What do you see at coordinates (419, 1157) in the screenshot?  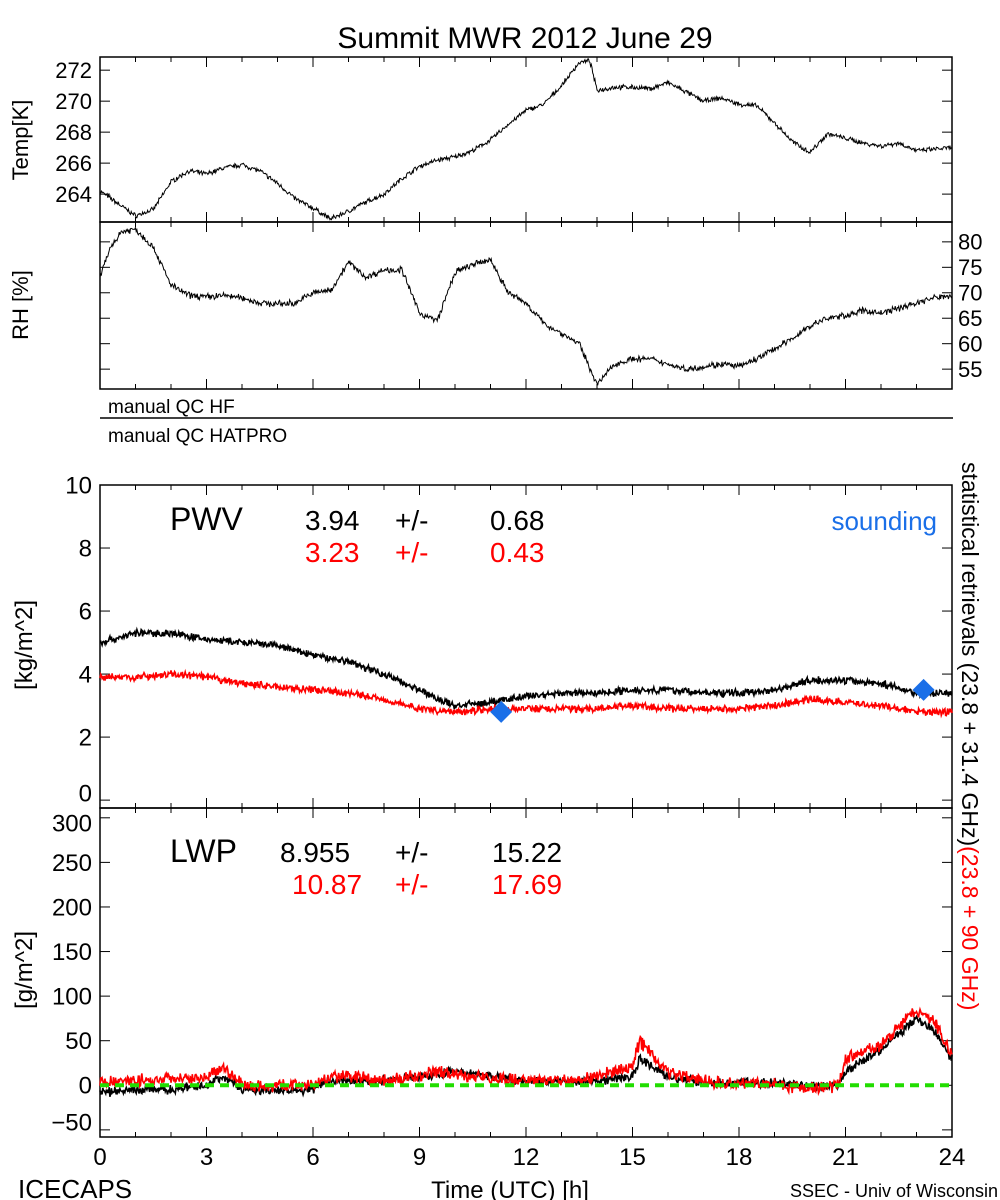 I see `x-tick-label: 9` at bounding box center [419, 1157].